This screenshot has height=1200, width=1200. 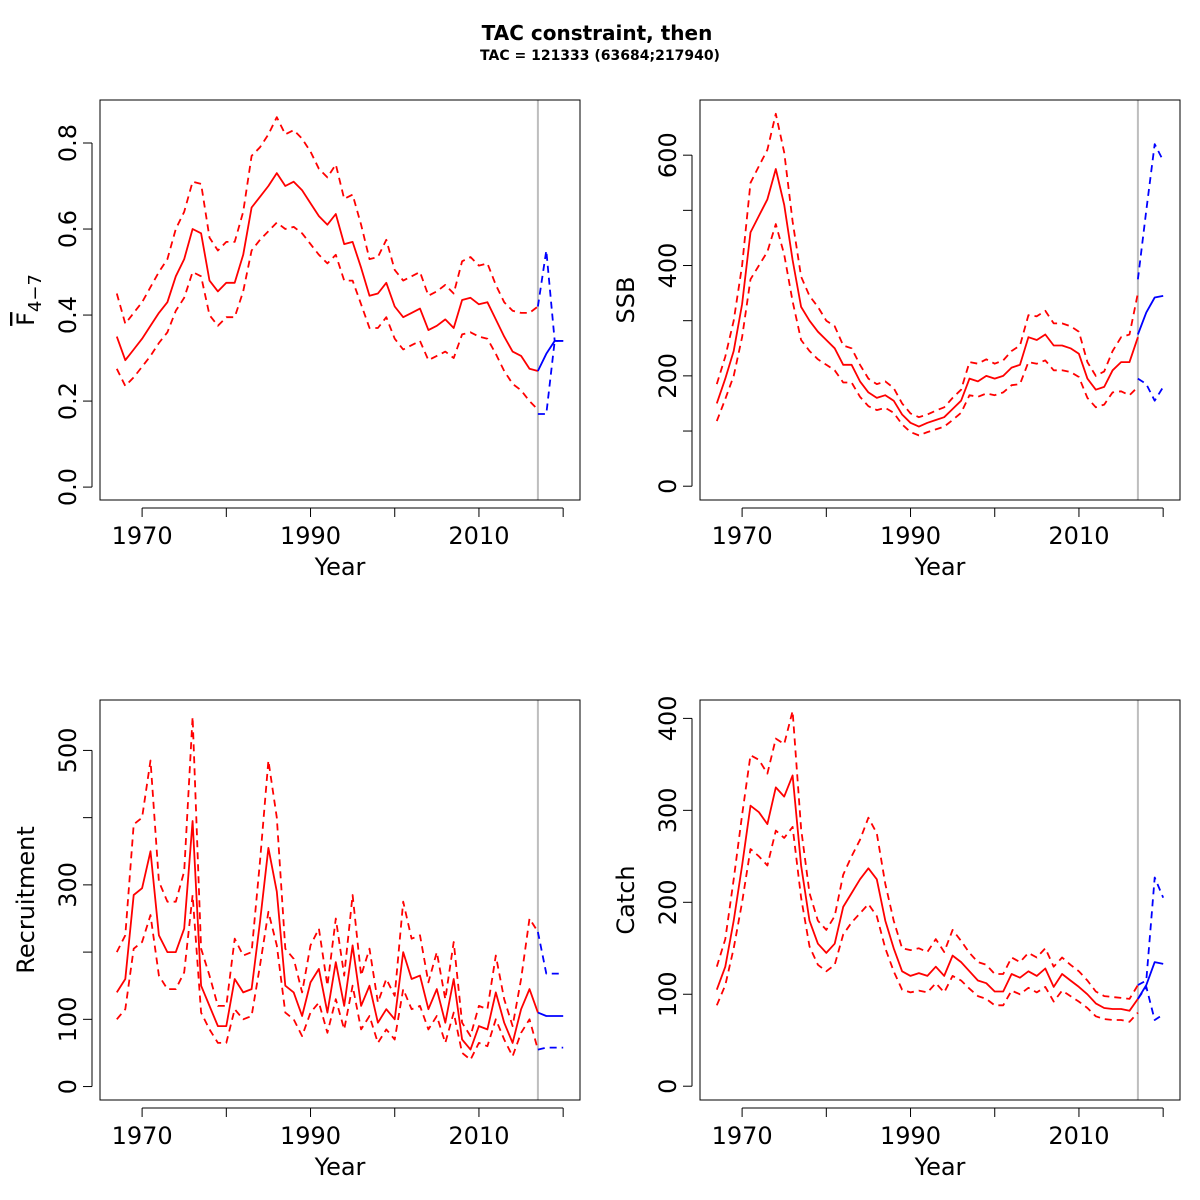 I want to click on y-tick-label: 0.8, so click(x=68, y=143).